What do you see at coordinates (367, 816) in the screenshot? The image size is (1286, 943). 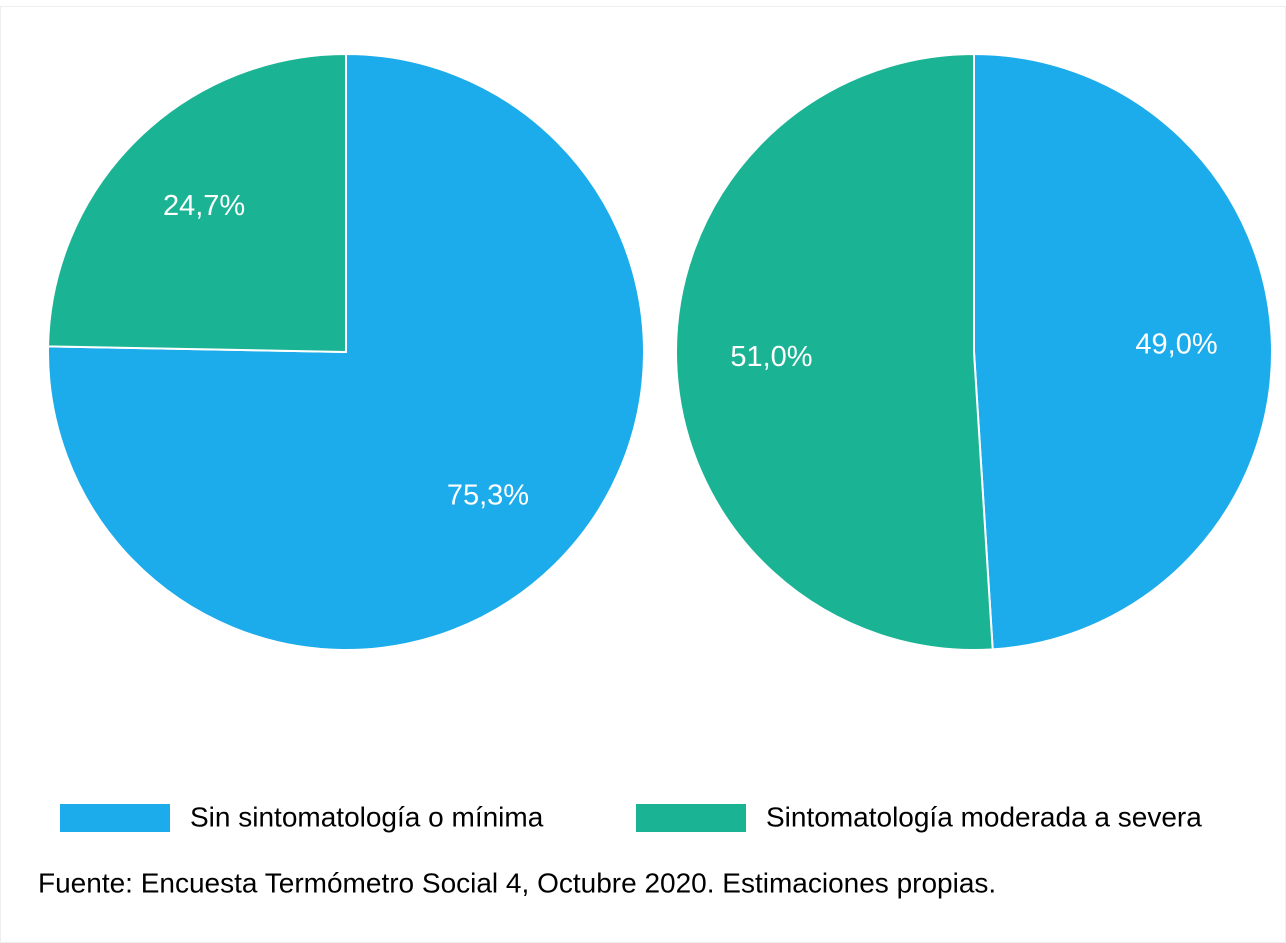 I see `legend-label: Sin sintomatología o mínima` at bounding box center [367, 816].